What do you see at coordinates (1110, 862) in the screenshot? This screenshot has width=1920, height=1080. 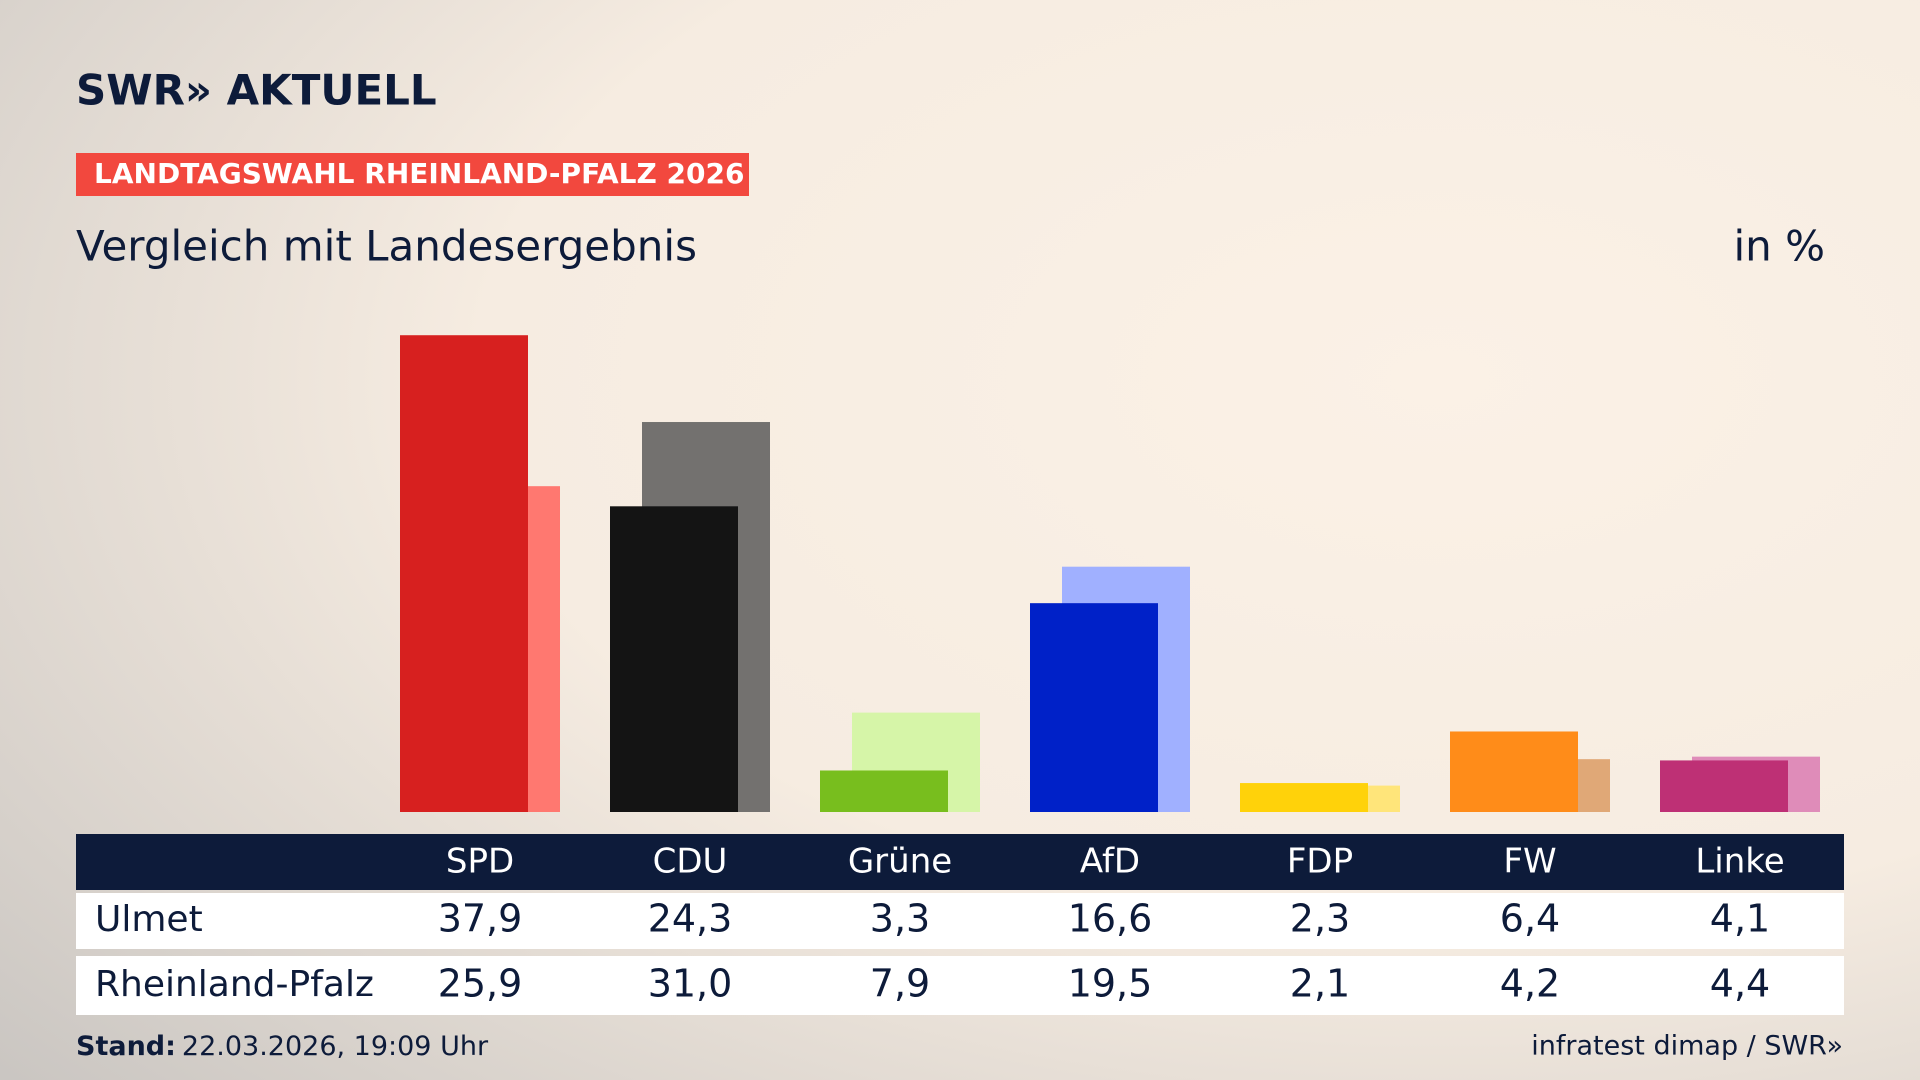 I see `column-header: AfD` at bounding box center [1110, 862].